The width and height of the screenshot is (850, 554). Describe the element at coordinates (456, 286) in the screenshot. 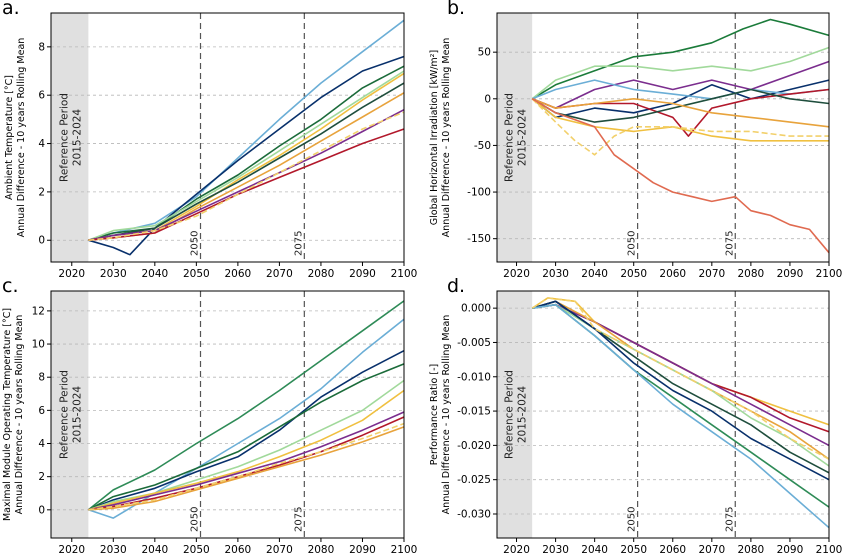

I see `panel-label: d.` at that location.